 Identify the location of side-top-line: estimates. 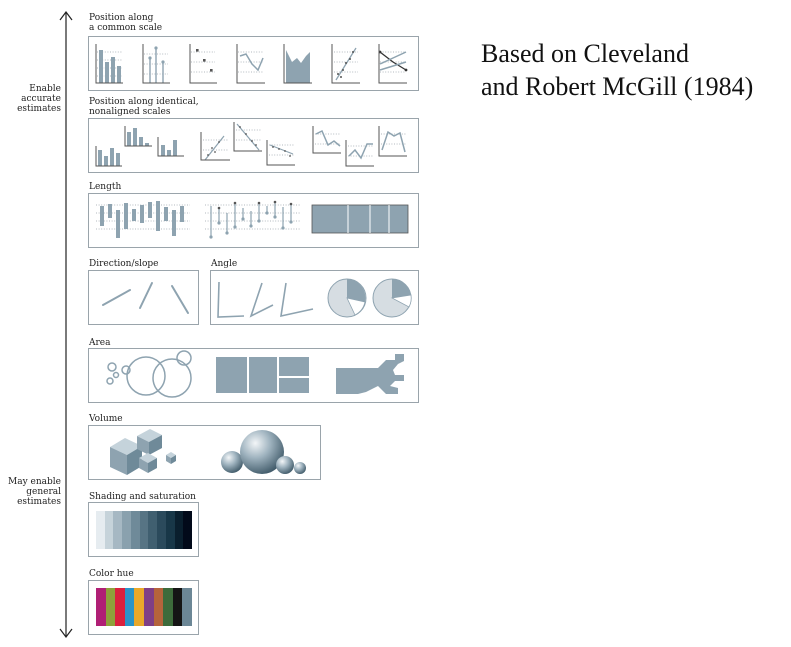
(39, 109).